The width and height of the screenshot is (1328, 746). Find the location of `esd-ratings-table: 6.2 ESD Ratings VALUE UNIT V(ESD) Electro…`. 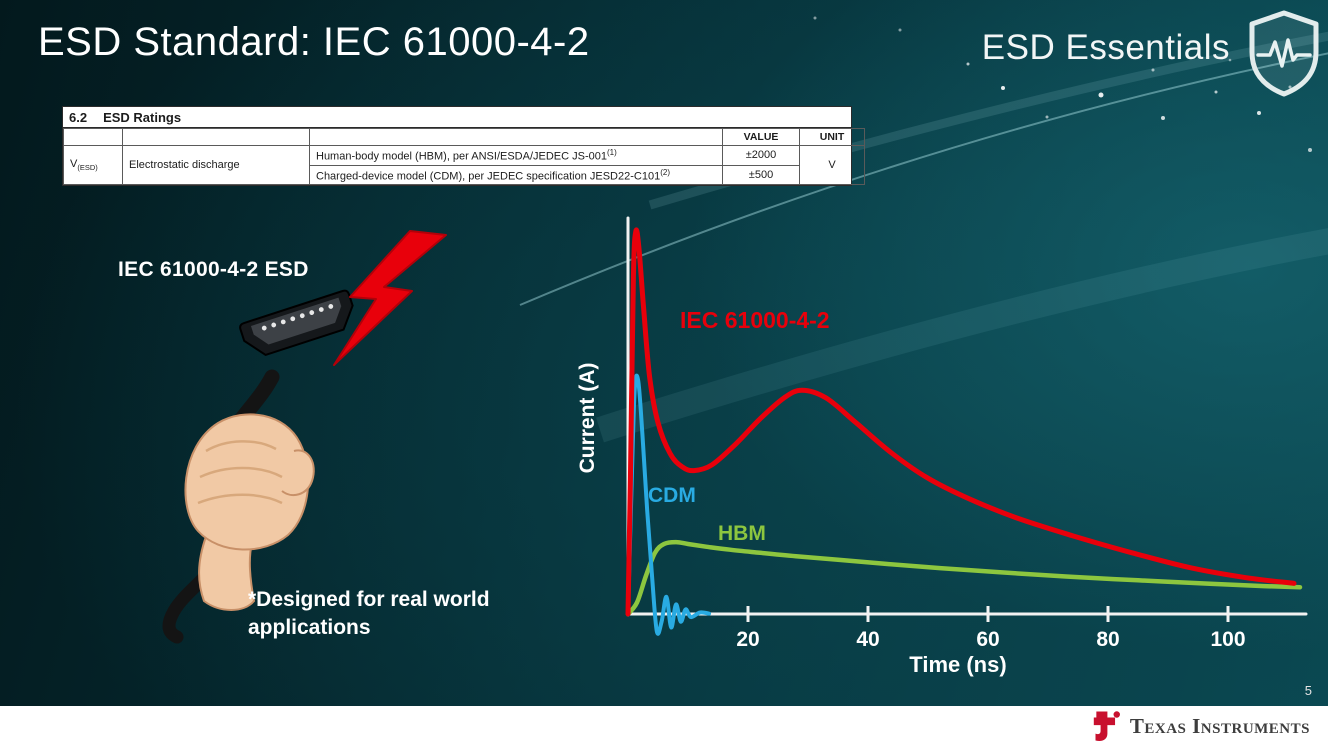

esd-ratings-table: 6.2 ESD Ratings VALUE UNIT V(ESD) Electro… is located at coordinates (463, 146).